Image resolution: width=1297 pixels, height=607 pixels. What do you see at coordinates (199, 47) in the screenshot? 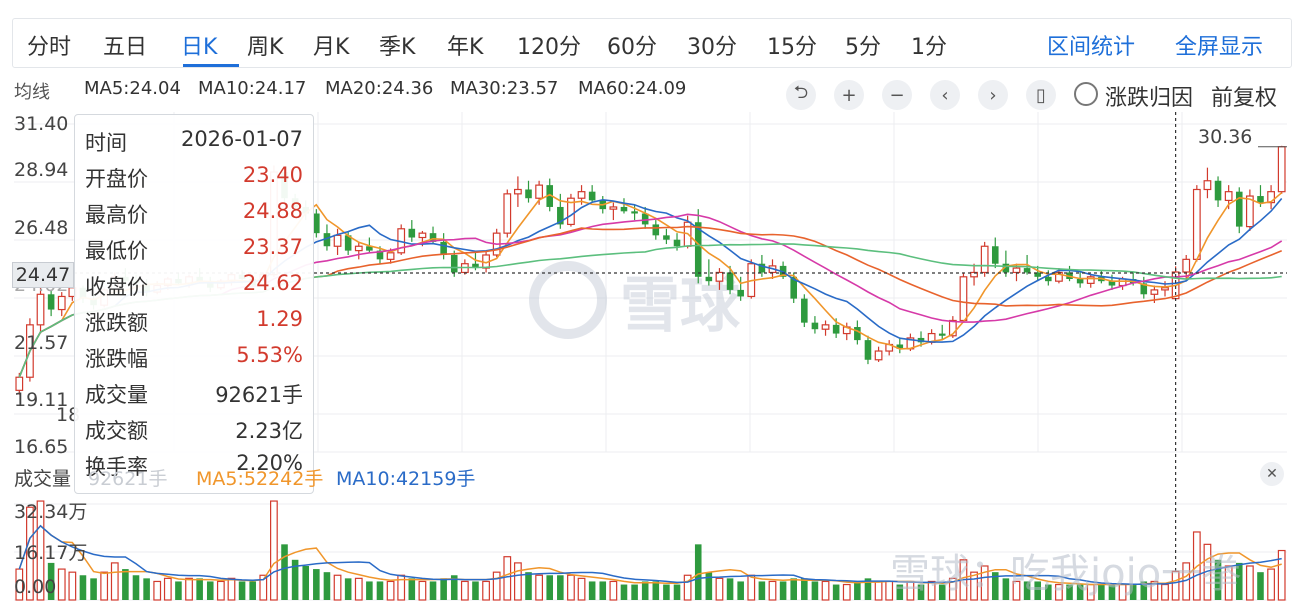
I see `tab-2: 日K` at bounding box center [199, 47].